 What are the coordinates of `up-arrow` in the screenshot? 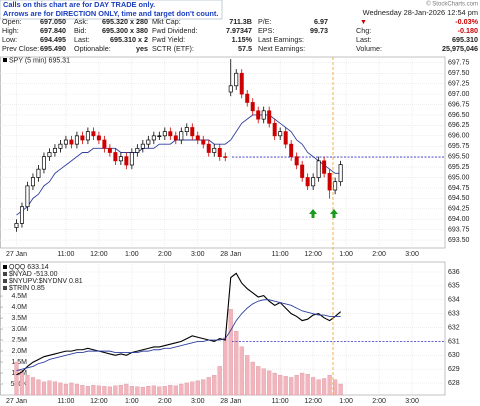 It's located at (334, 213).